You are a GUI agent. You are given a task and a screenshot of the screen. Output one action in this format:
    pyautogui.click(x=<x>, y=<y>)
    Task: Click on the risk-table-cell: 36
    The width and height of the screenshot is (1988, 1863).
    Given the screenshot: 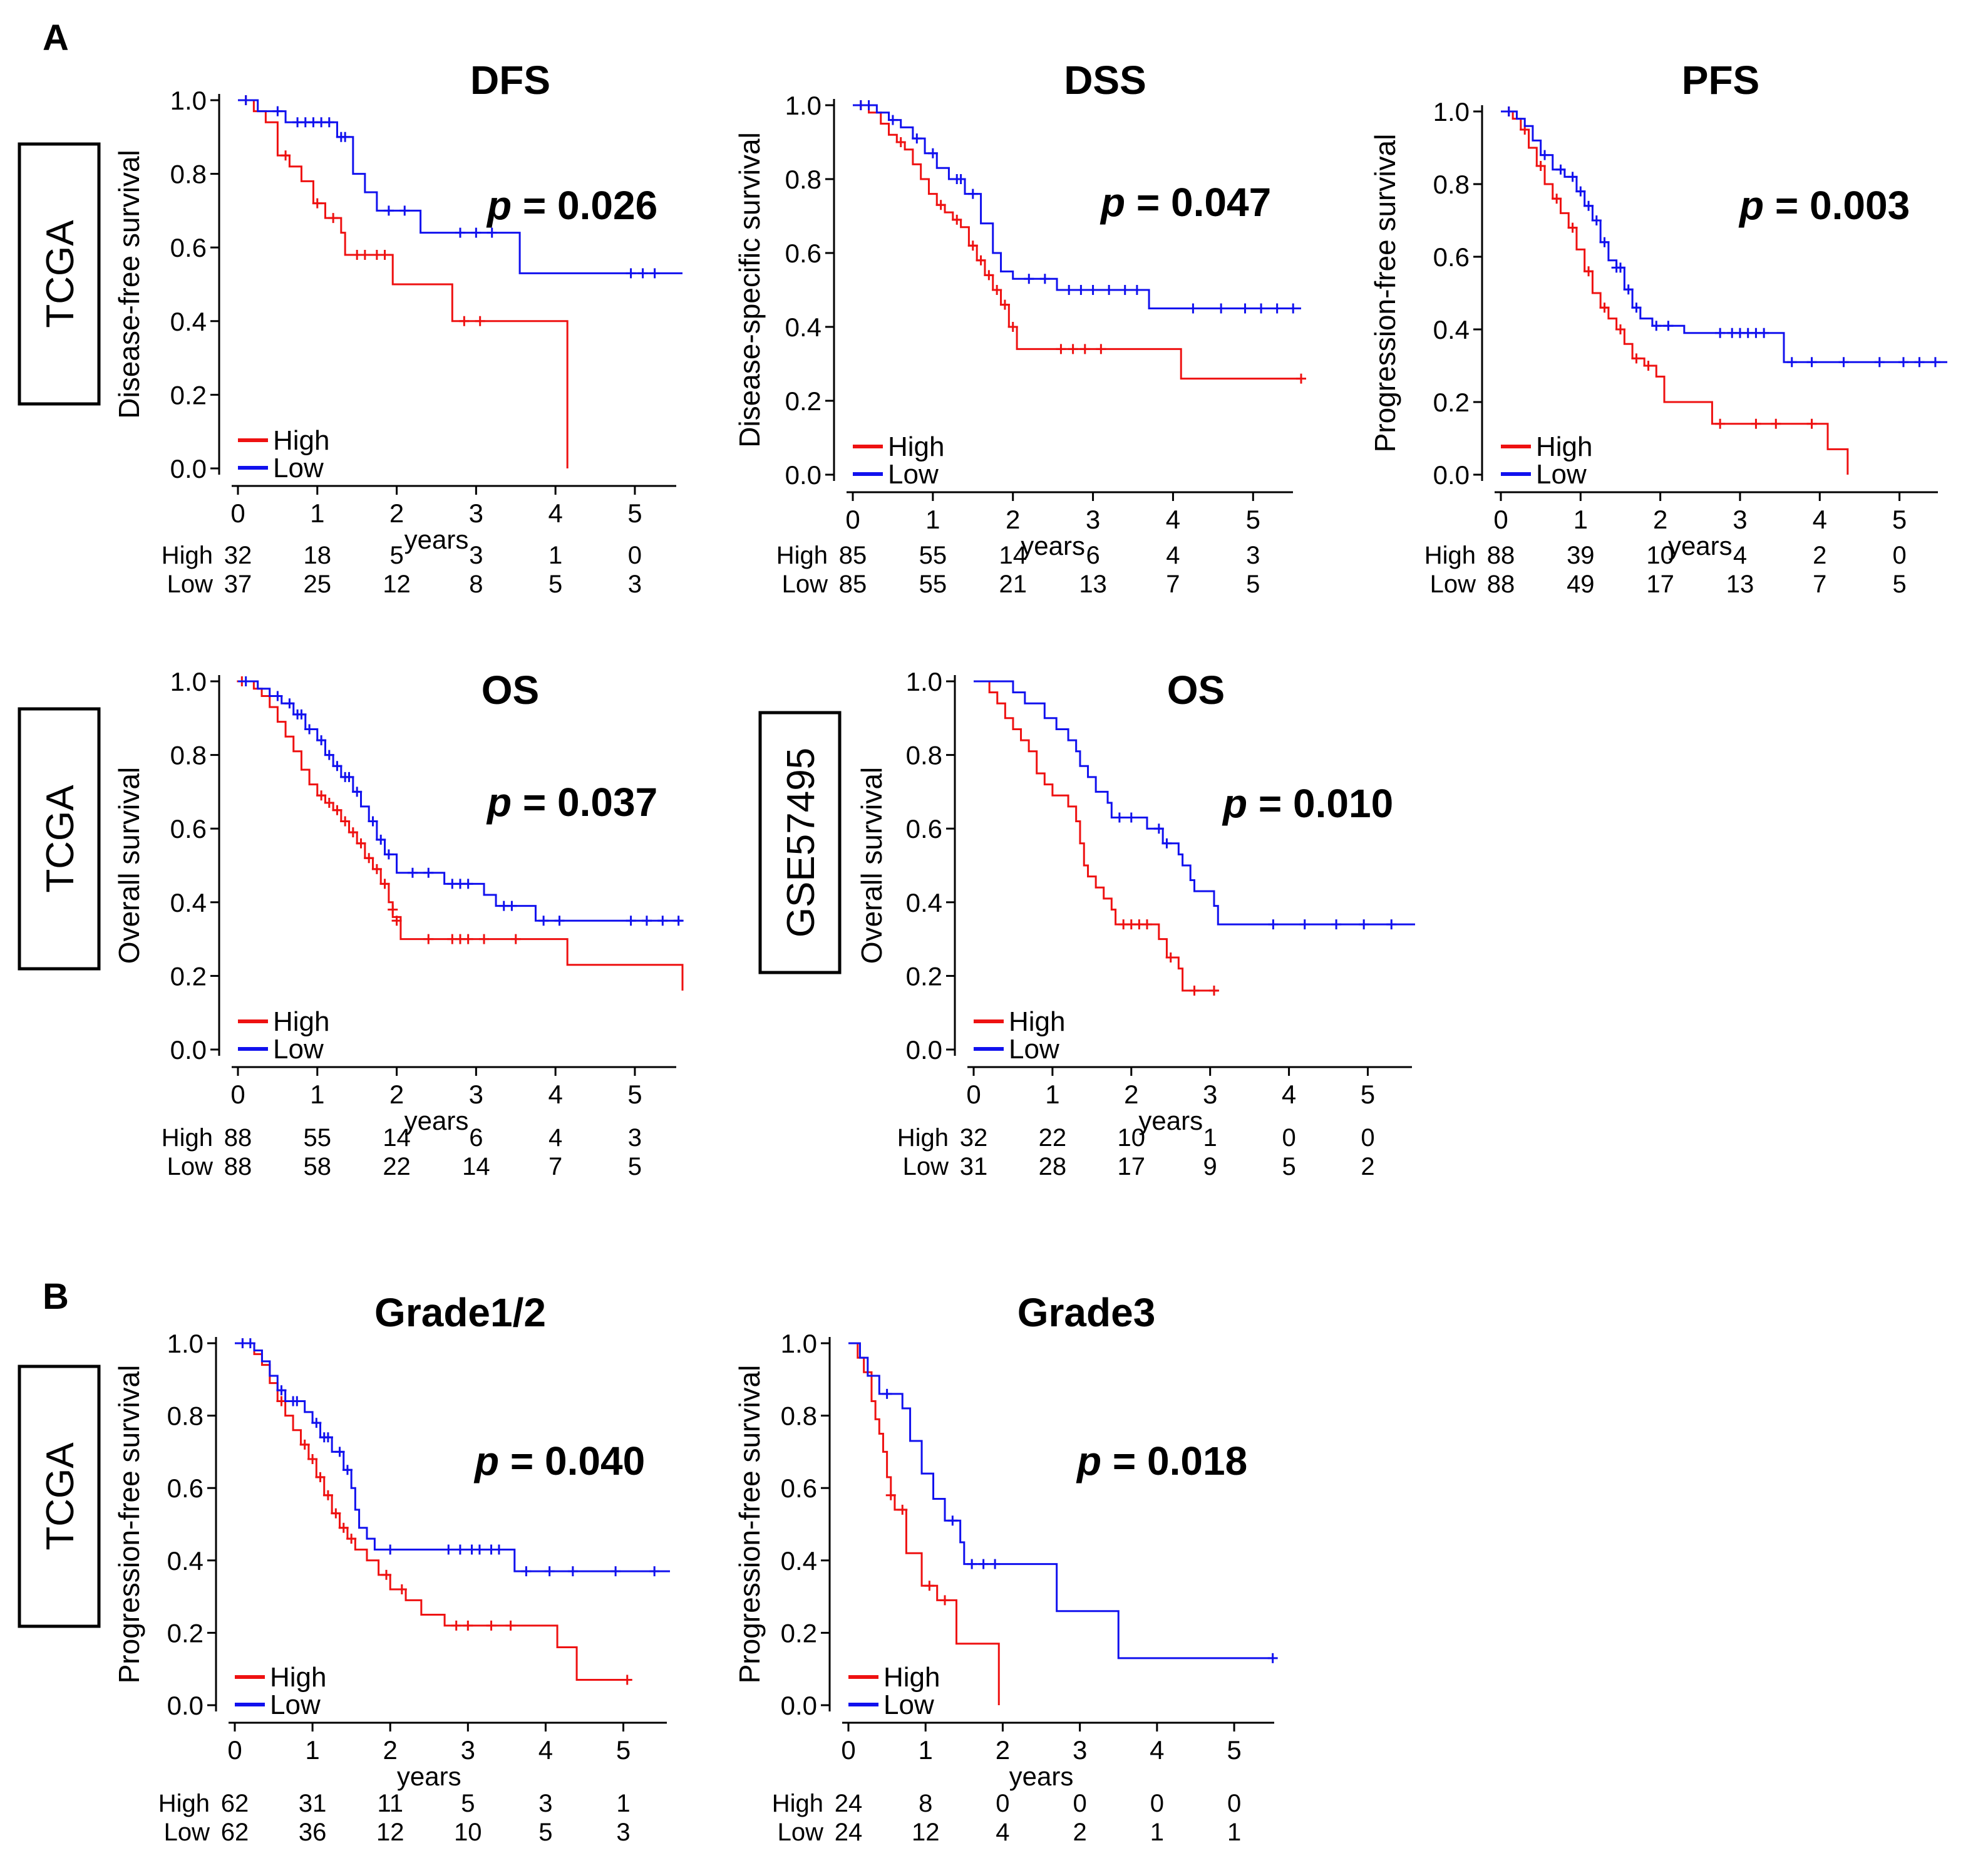 What is the action you would take?
    pyautogui.click(x=313, y=1832)
    